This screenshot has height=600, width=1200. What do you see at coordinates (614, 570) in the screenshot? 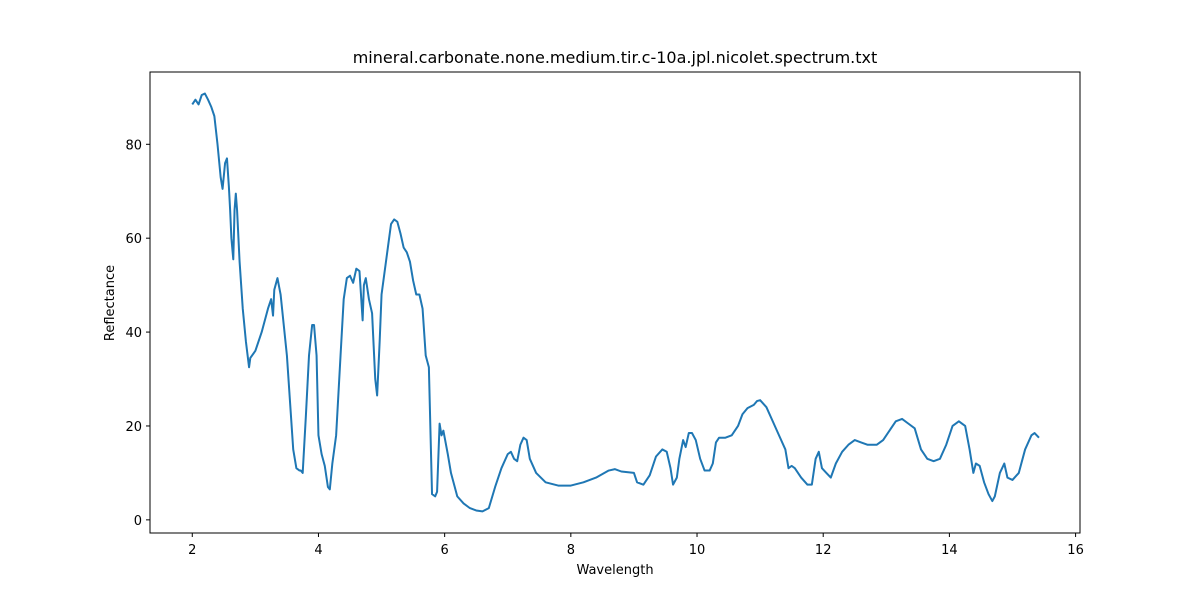
I see `x-axis-label: Wavelength` at bounding box center [614, 570].